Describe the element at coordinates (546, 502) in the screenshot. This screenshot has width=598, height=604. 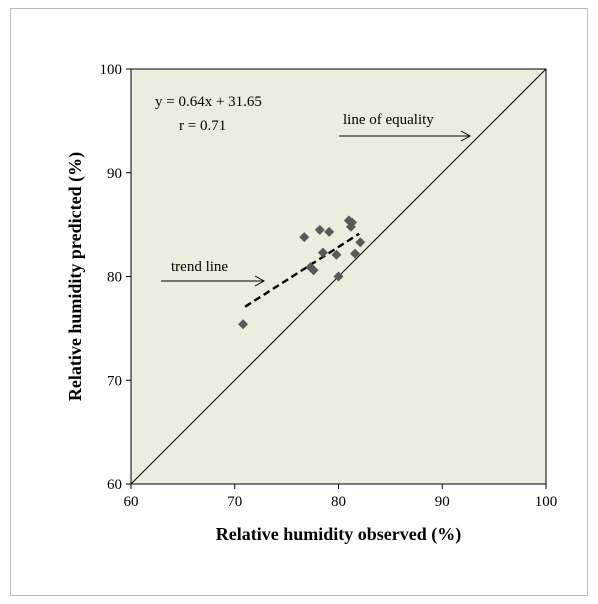
I see `x-tick-label: 100` at that location.